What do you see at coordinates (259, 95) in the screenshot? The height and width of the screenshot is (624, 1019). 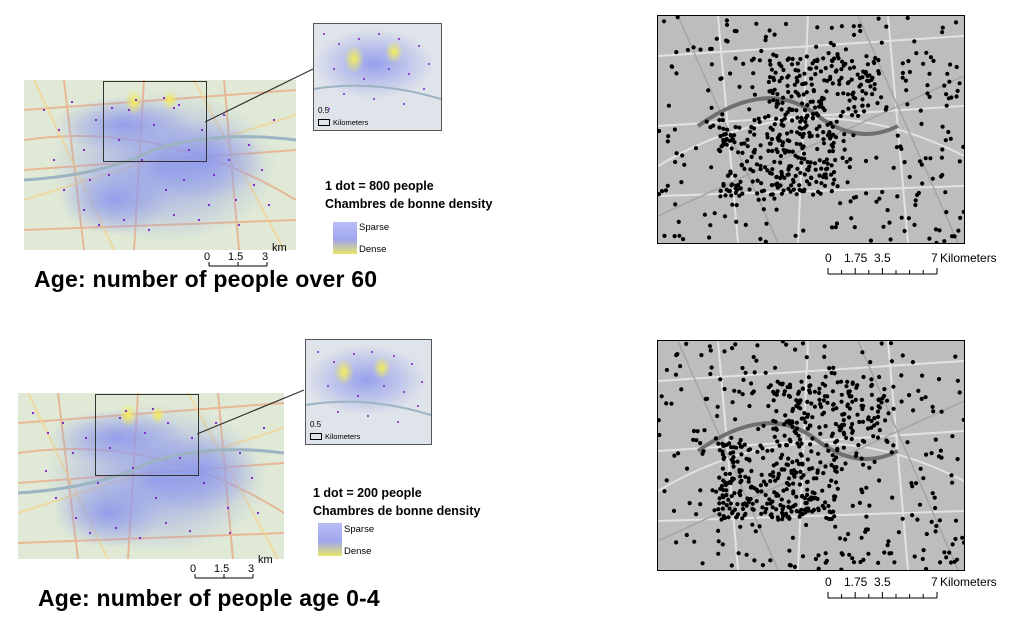 I see `inset-leader-line` at bounding box center [259, 95].